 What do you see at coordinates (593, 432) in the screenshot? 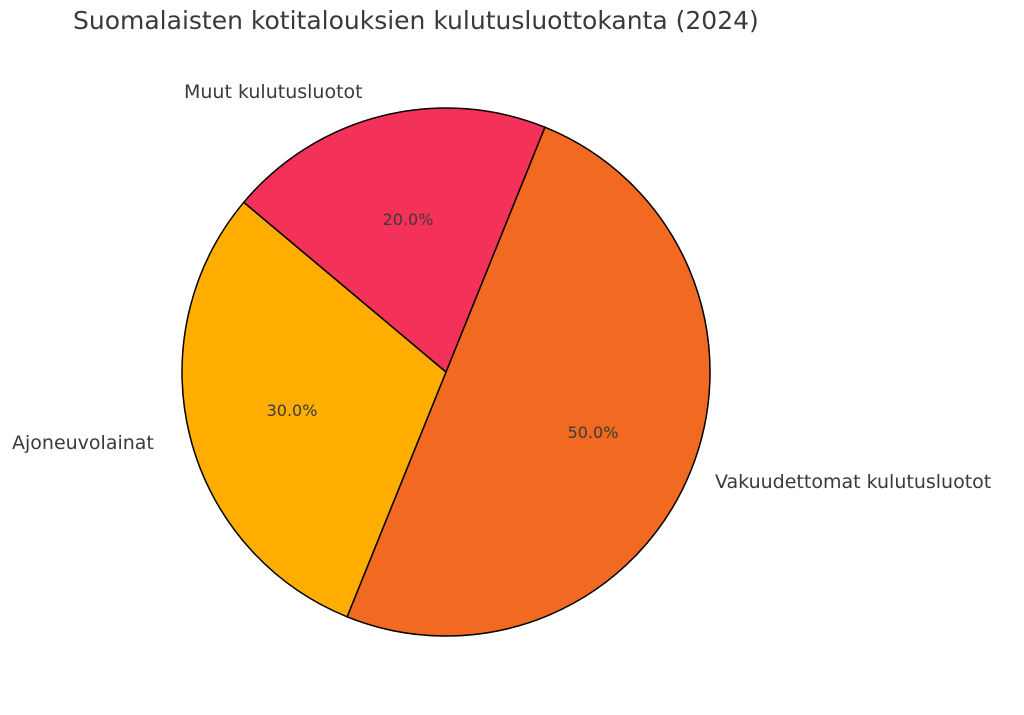
I see `pct-vakuudettomat: 50.0%` at bounding box center [593, 432].